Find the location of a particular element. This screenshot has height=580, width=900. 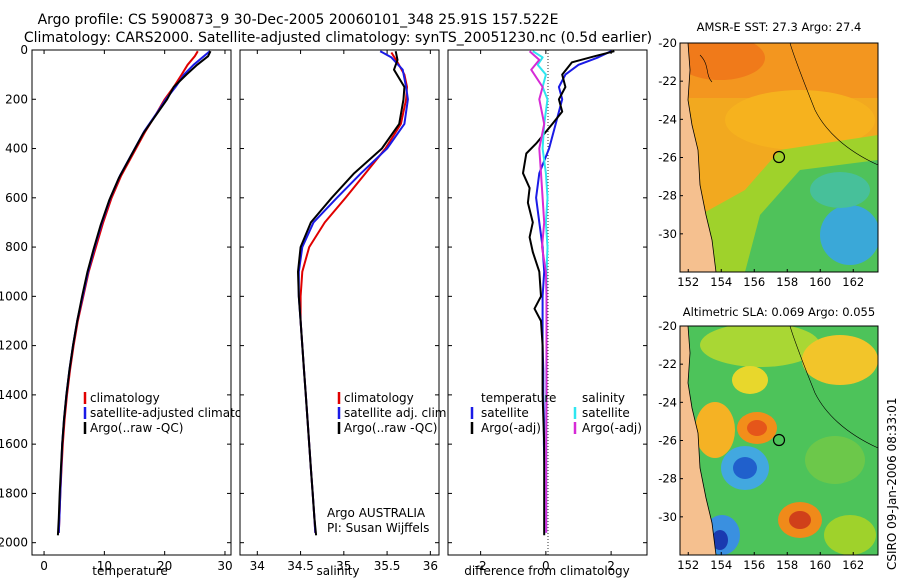

difference-xlabel: difference from climatology is located at coordinates (547, 571).